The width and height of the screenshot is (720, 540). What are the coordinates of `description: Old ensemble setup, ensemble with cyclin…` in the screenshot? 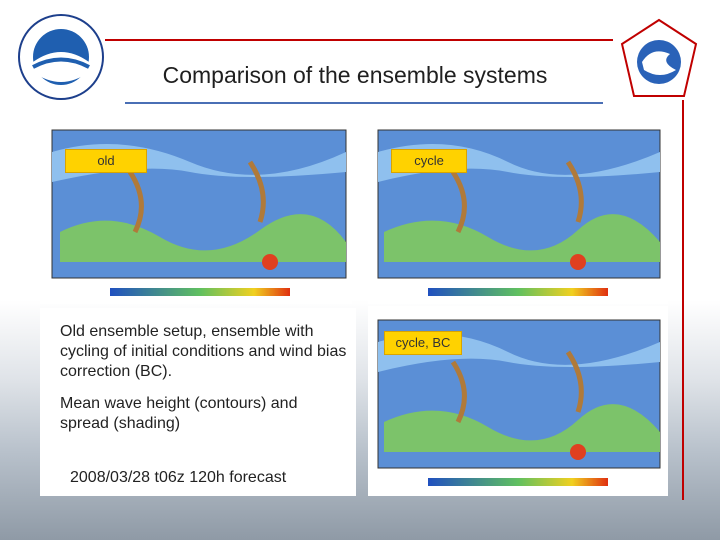 It's located at (203, 351).